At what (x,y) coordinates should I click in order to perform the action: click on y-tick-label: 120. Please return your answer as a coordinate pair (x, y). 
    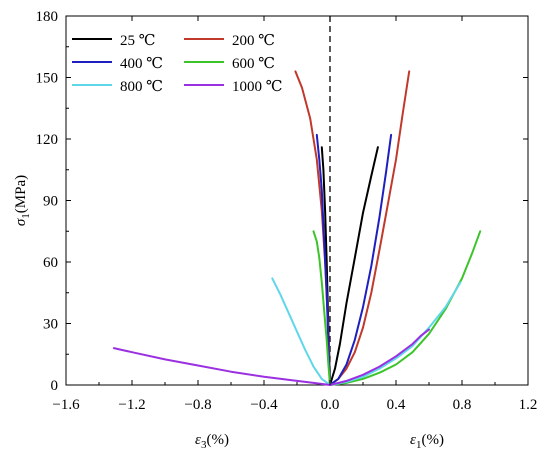
    Looking at the image, I should click on (47, 140).